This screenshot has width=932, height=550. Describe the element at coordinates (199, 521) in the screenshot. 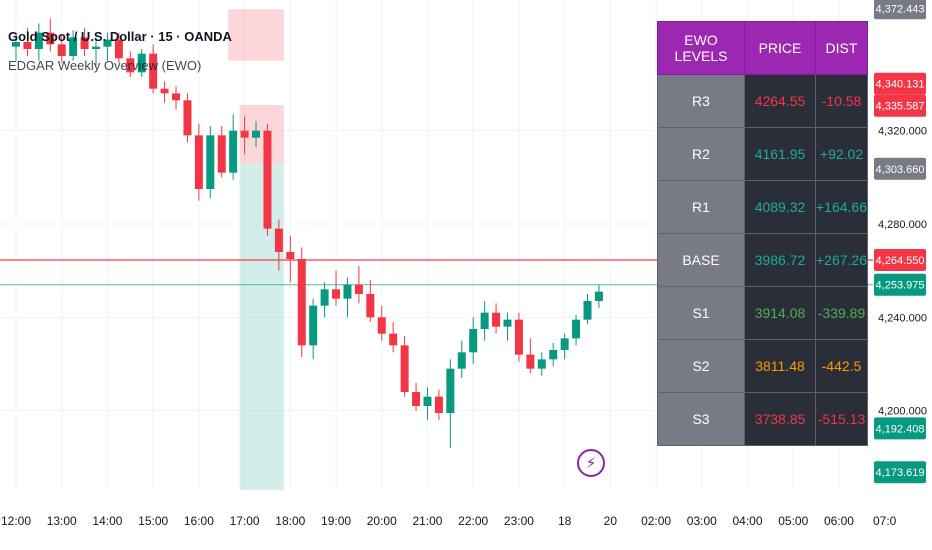

I see `x-tick-label: 16:00` at that location.